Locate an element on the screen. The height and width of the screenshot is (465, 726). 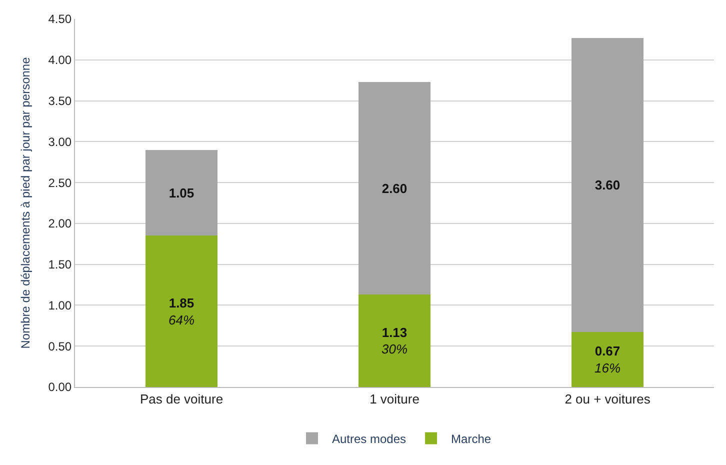
x-tick-label: 2 ou + voitures is located at coordinates (607, 399).